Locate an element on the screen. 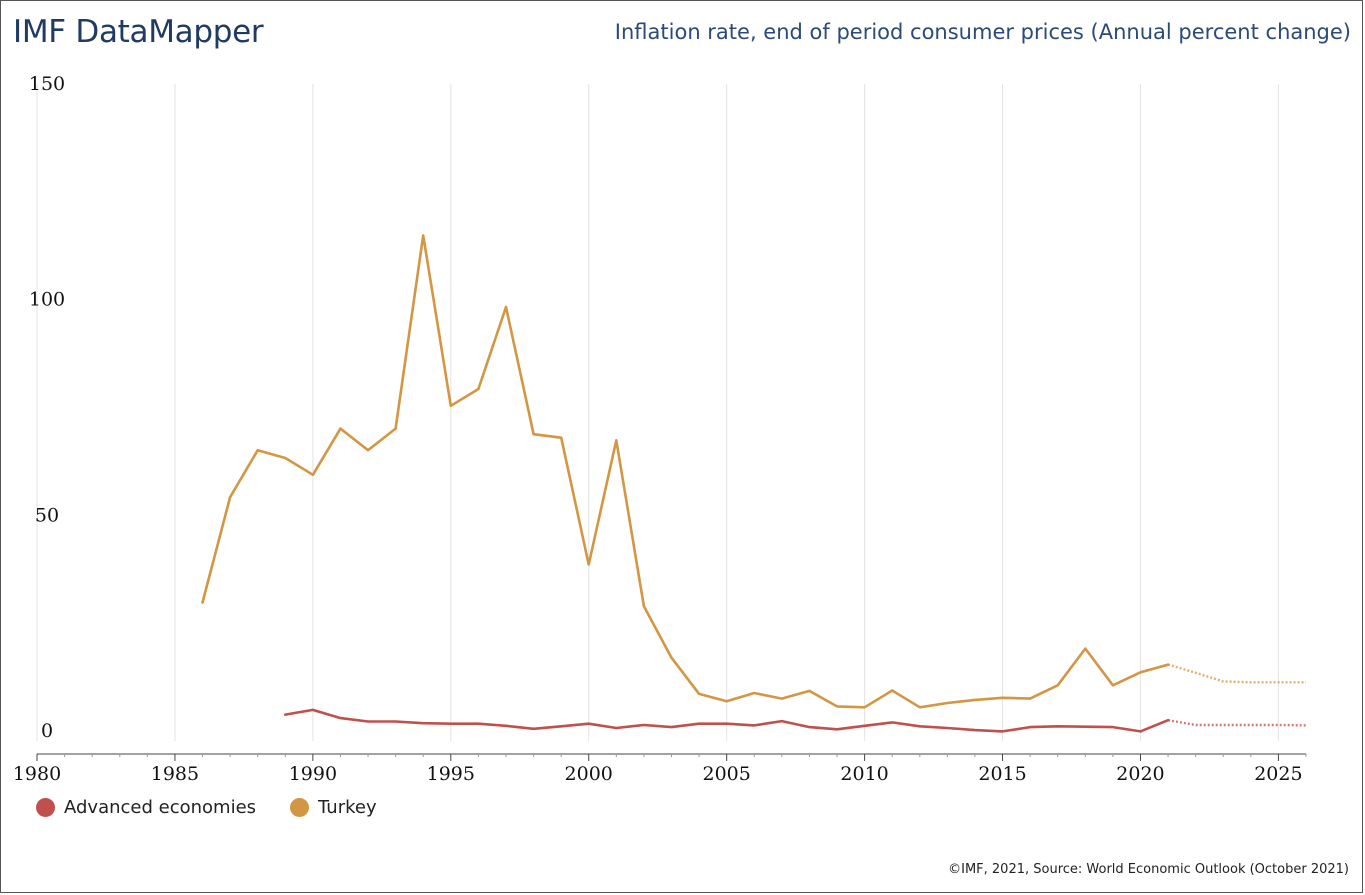  data-point-advanced-economies-2005 is located at coordinates (727, 724).